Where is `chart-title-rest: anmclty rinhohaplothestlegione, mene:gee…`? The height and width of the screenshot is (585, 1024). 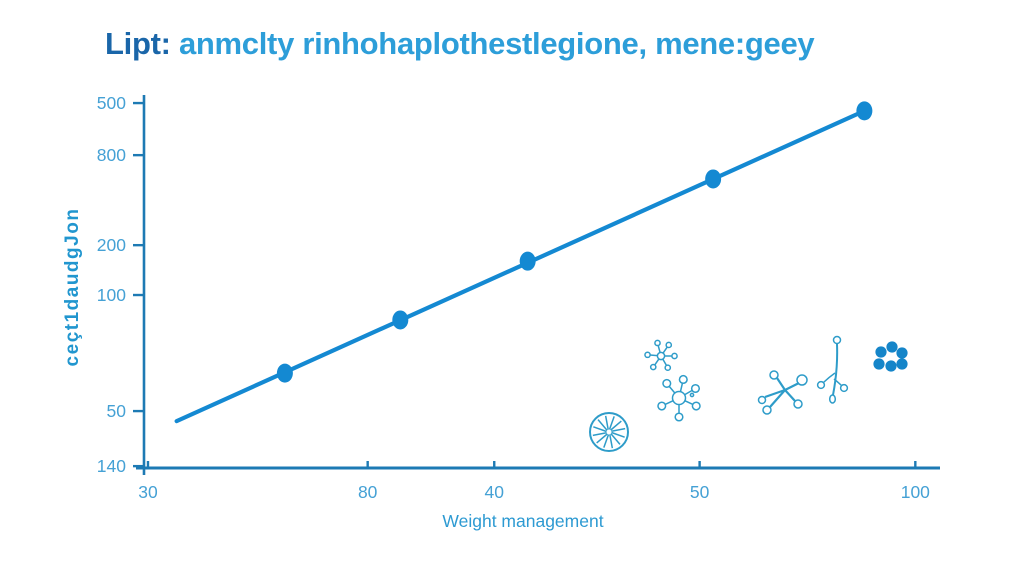 chart-title-rest: anmclty rinhohaplothestlegione, mene:gee… is located at coordinates (492, 43).